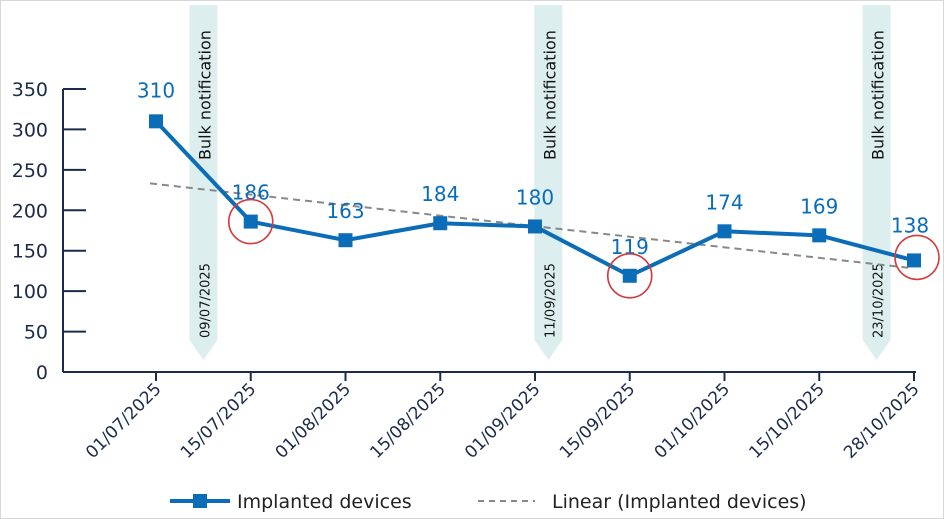  What do you see at coordinates (30, 90) in the screenshot?
I see `y-tick-label: 350` at bounding box center [30, 90].